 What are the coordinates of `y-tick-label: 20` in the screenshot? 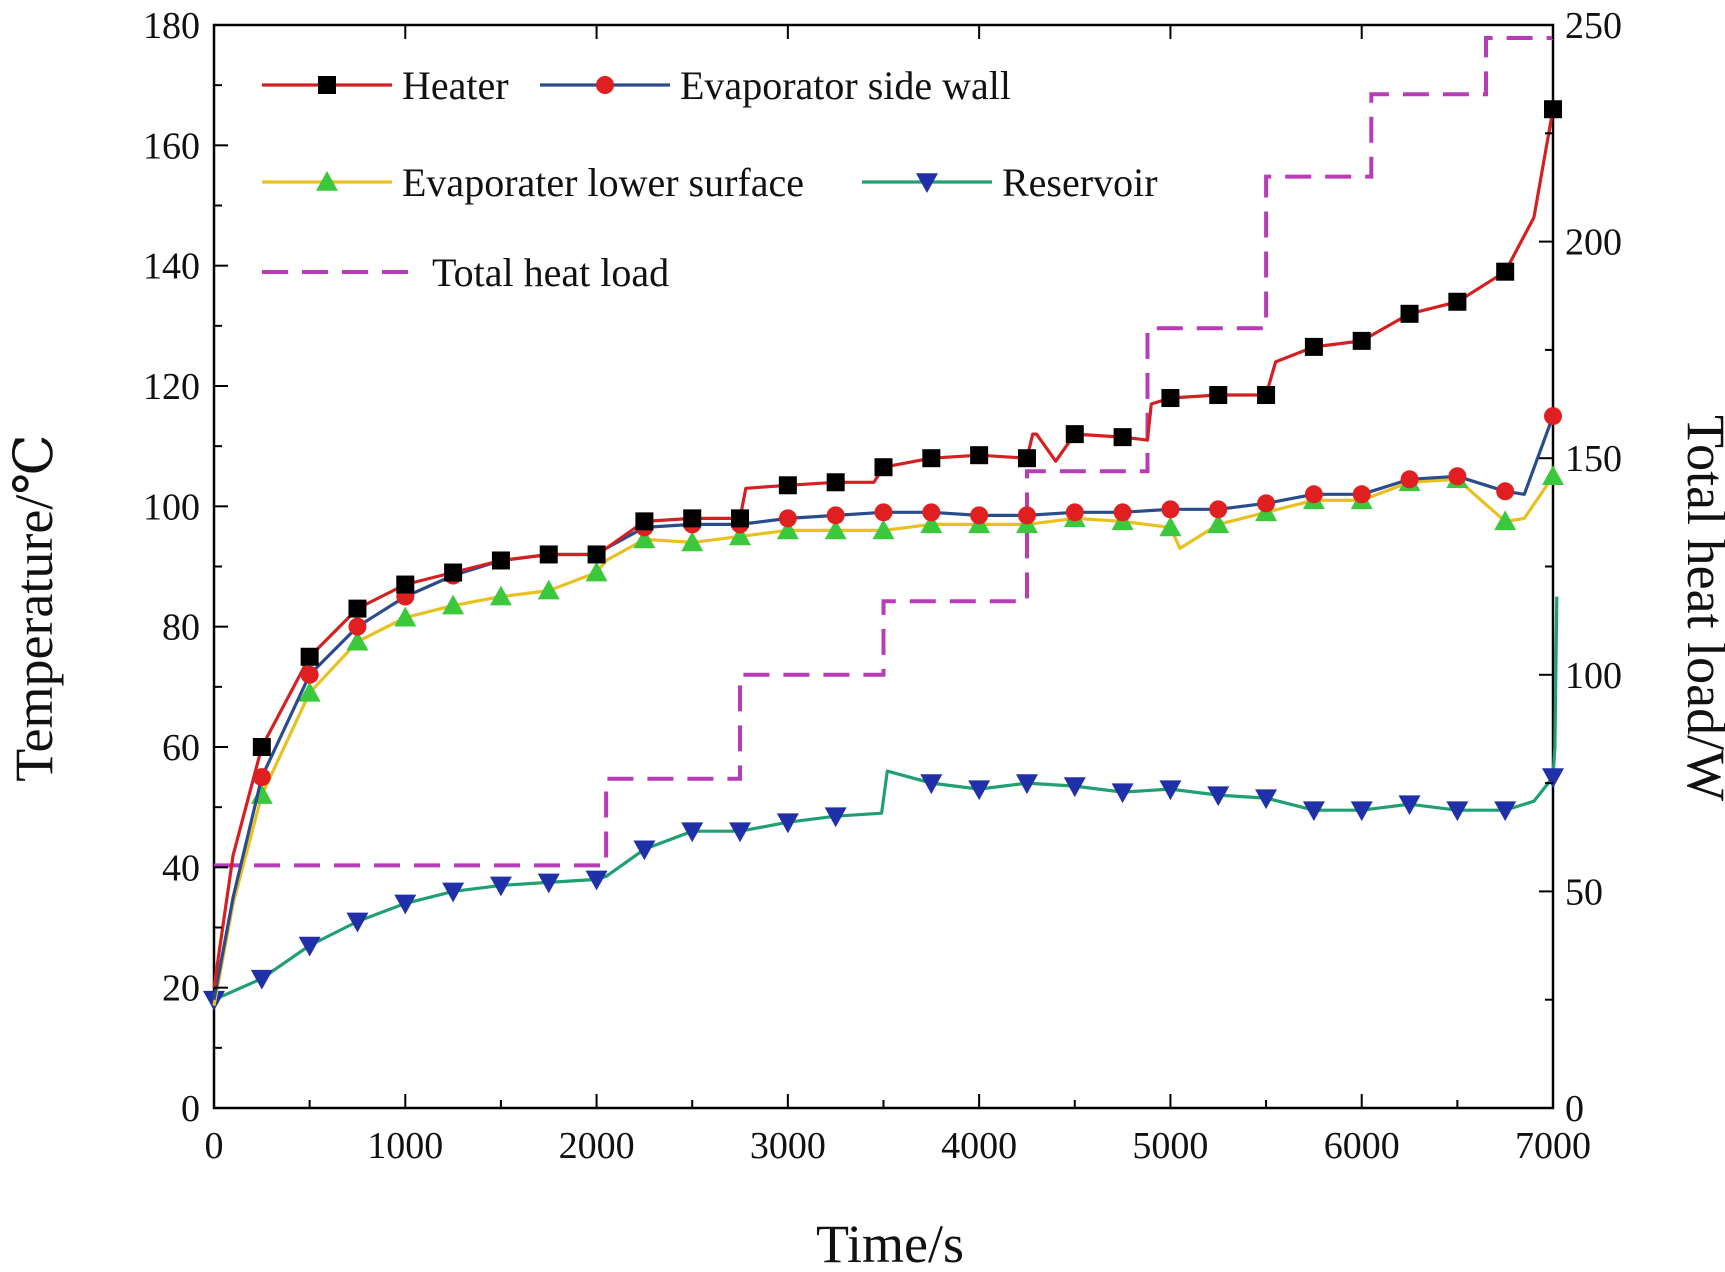 It's located at (181, 989).